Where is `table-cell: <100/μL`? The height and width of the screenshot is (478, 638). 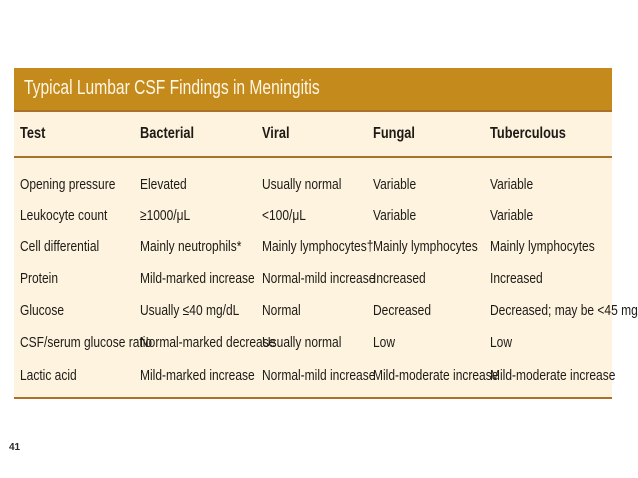
table-cell: <100/μL is located at coordinates (284, 215).